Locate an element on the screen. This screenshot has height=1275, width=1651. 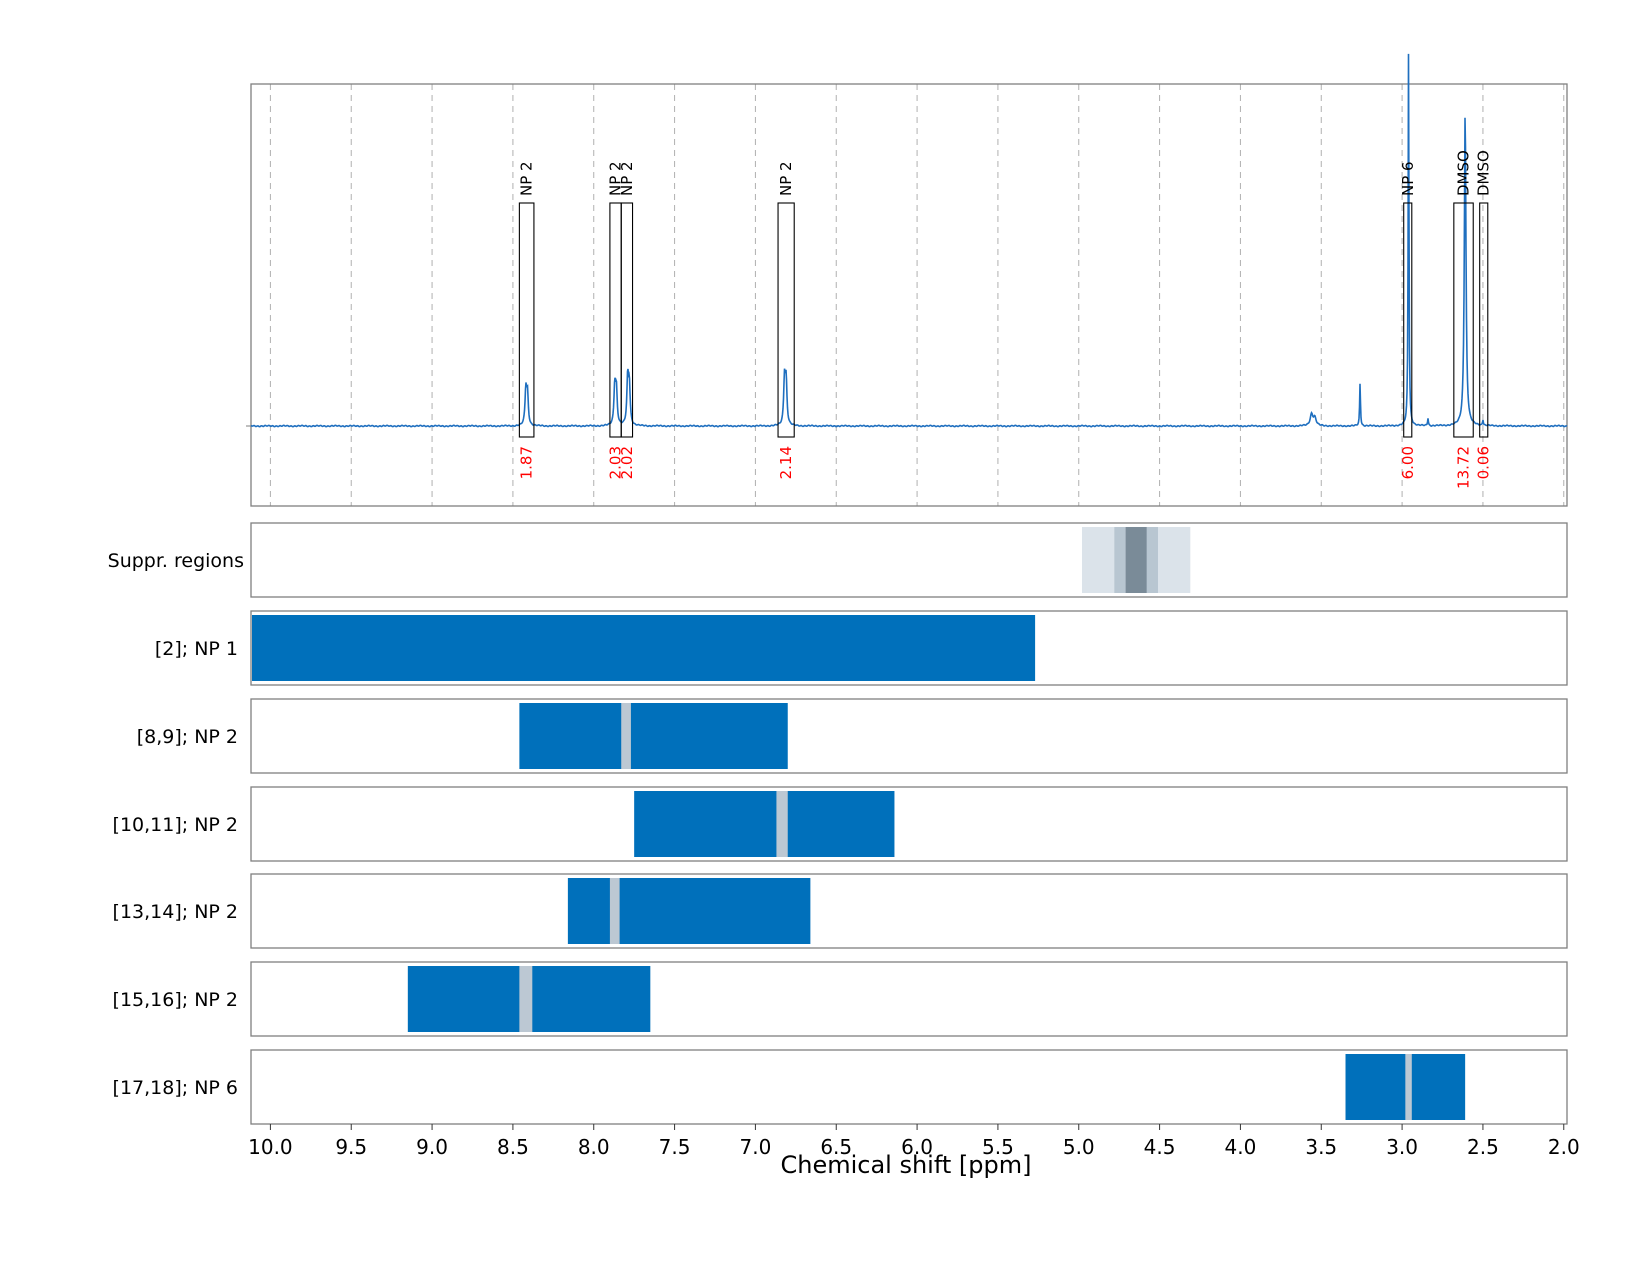
x-tick-label: 8.5 is located at coordinates (513, 1147).